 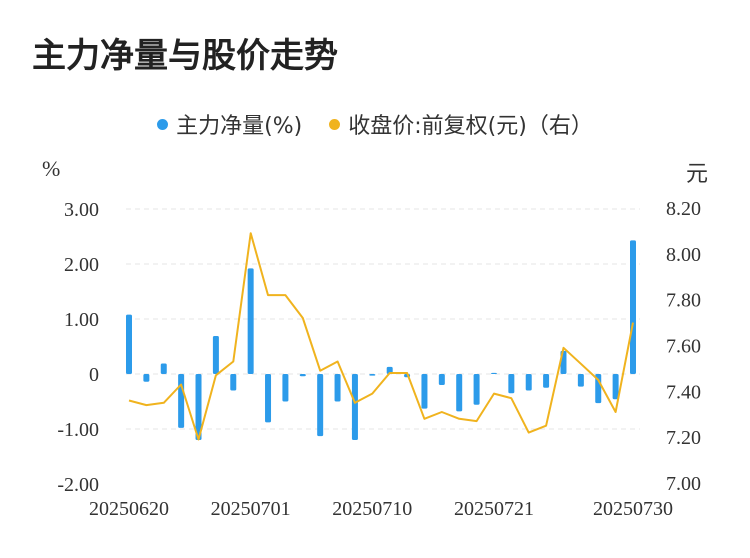 I want to click on right-tick-label: 8.20, so click(x=683, y=209).